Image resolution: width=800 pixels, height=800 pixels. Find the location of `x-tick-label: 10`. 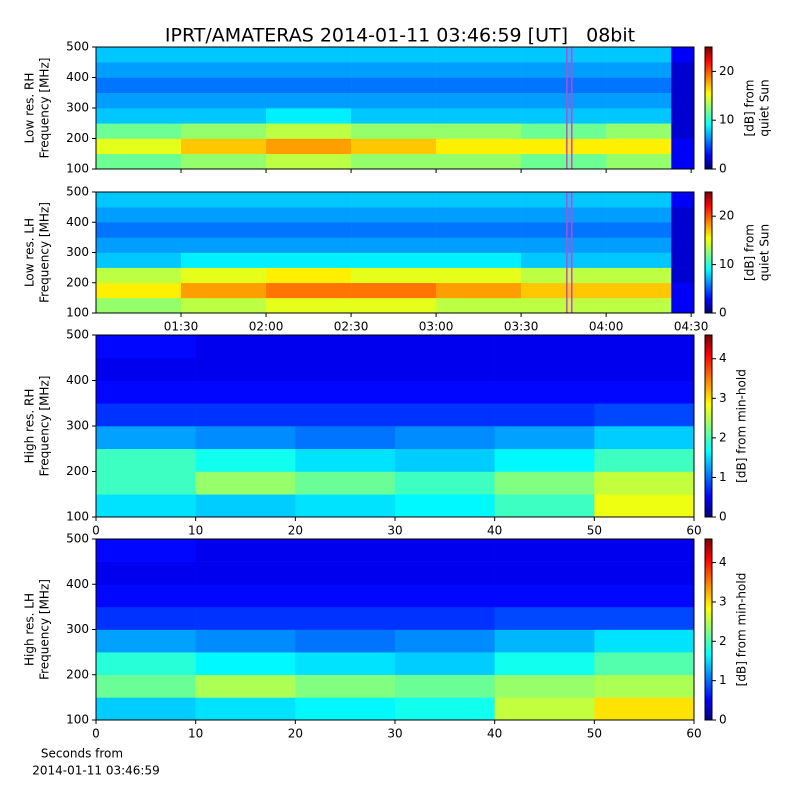

x-tick-label: 10 is located at coordinates (195, 734).